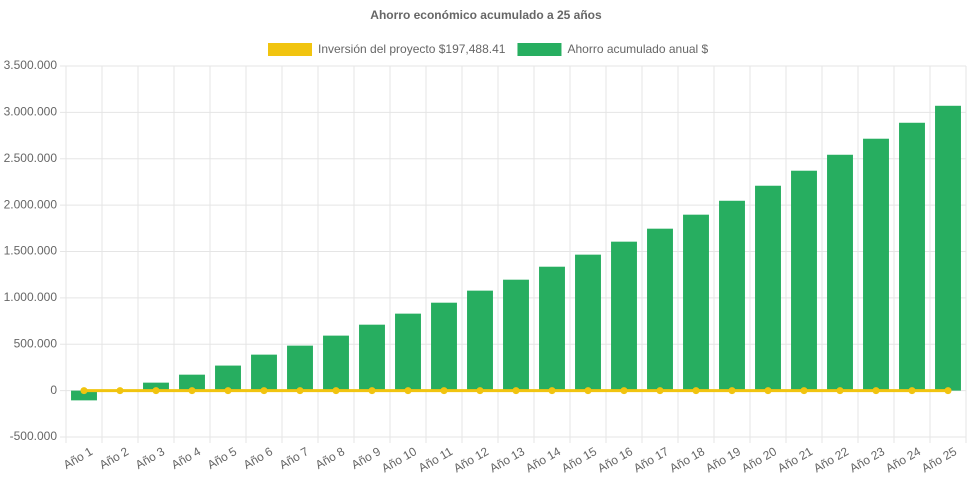 The width and height of the screenshot is (971, 485). I want to click on x-tick-label: Año 13, so click(507, 459).